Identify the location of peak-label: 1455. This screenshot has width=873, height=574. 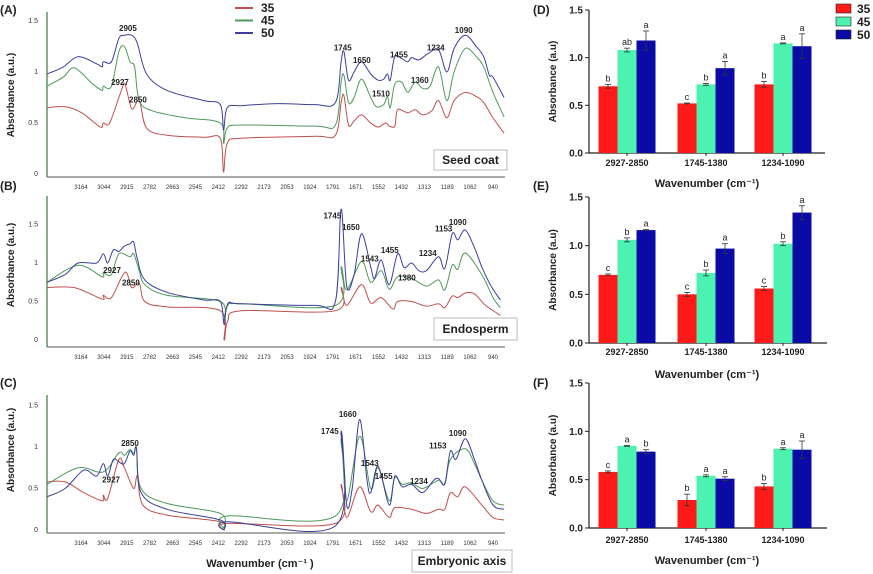
(390, 250).